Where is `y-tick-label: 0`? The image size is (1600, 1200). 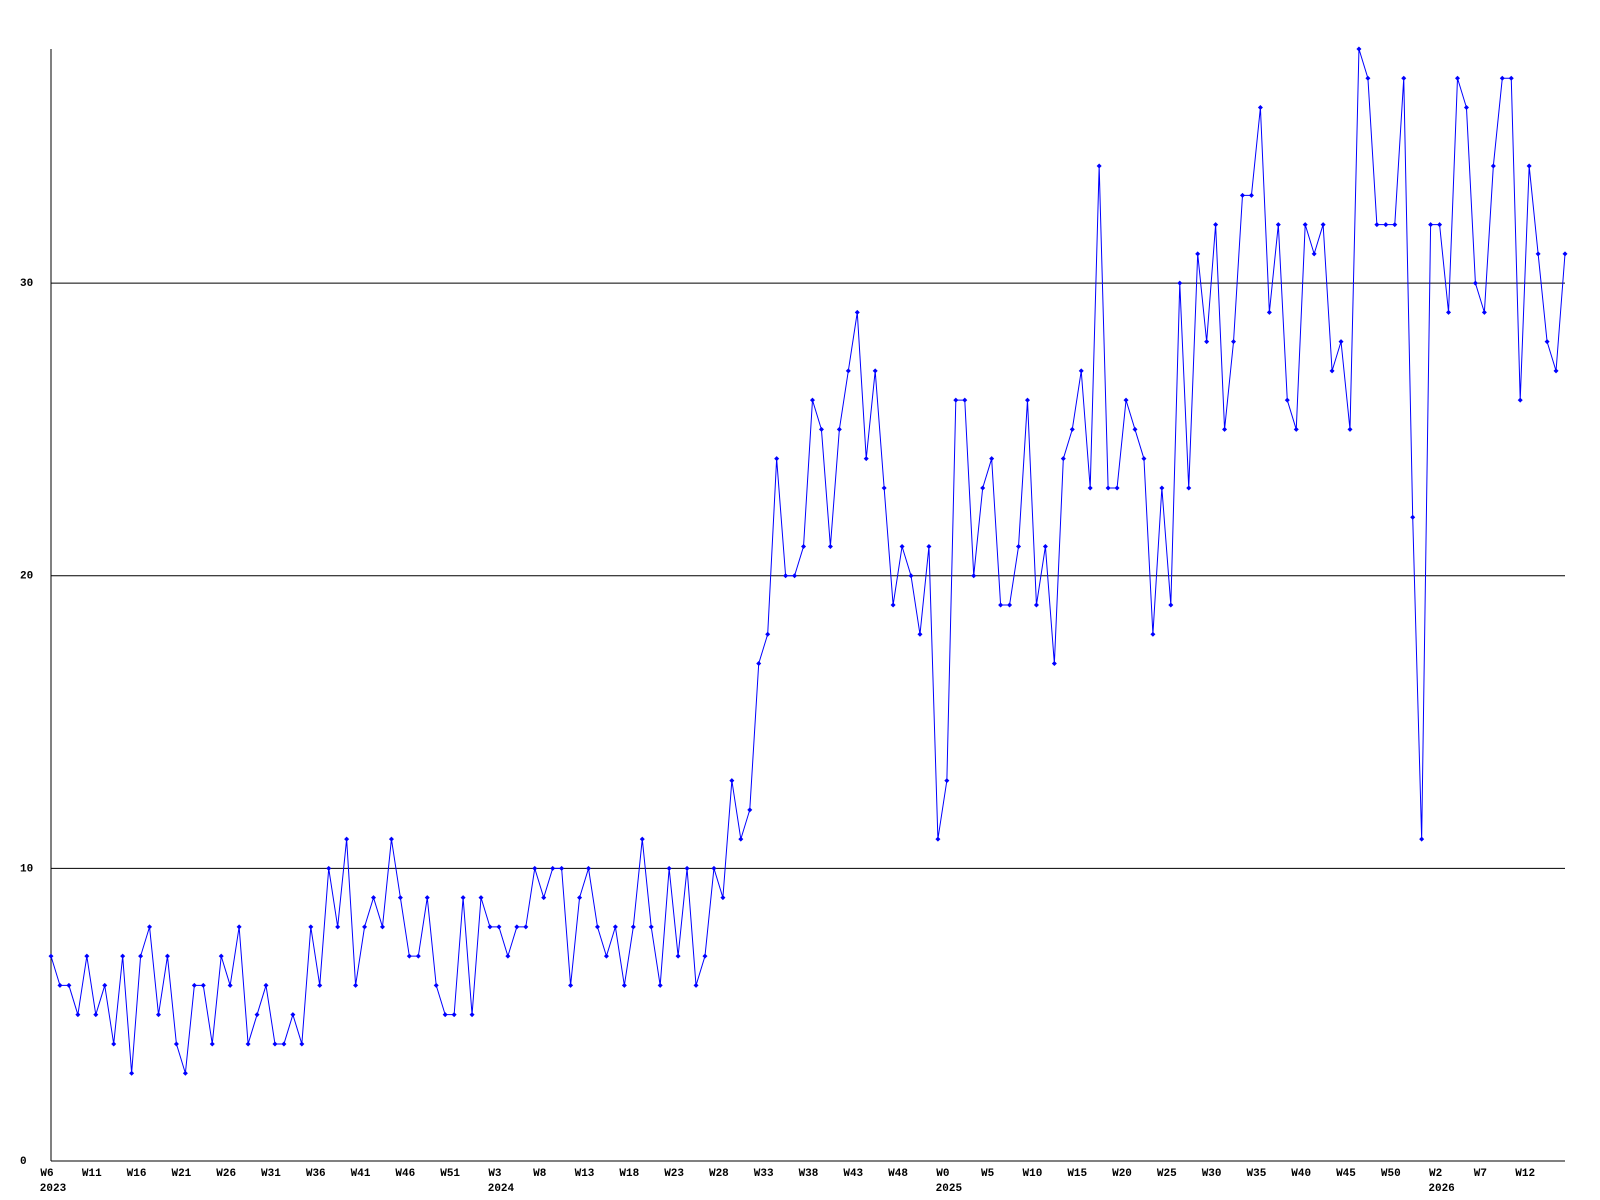 y-tick-label: 0 is located at coordinates (23, 1162).